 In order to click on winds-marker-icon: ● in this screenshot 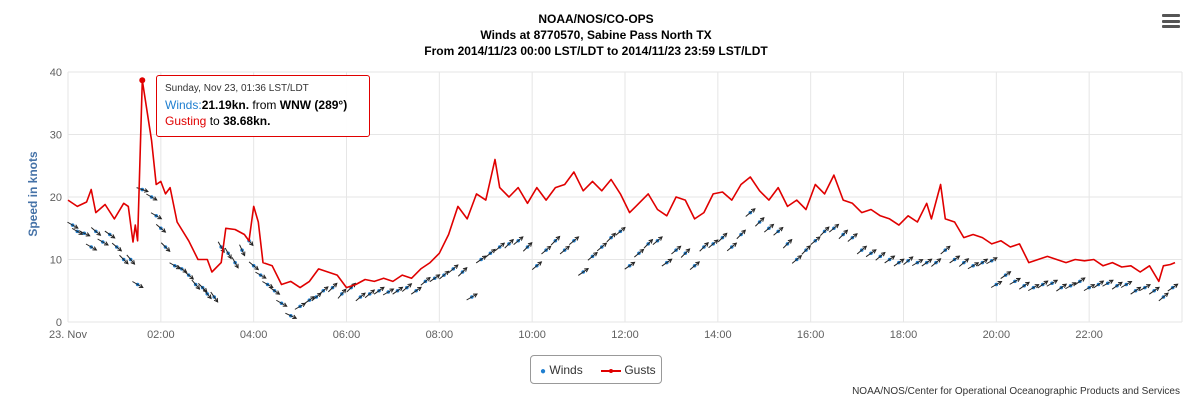, I will do `click(543, 371)`.